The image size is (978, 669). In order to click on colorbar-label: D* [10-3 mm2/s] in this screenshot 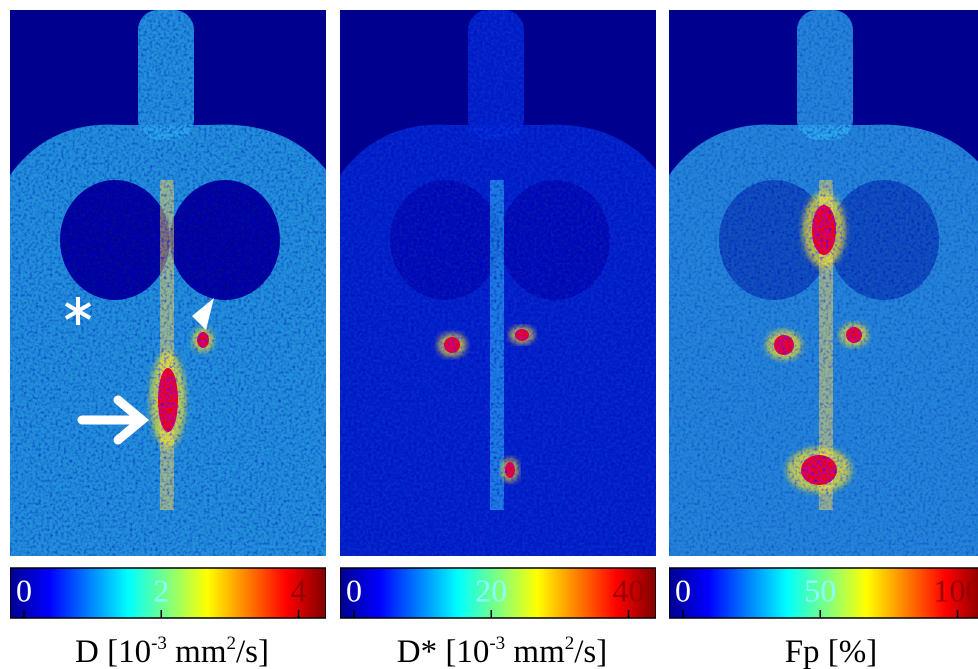, I will do `click(502, 651)`.